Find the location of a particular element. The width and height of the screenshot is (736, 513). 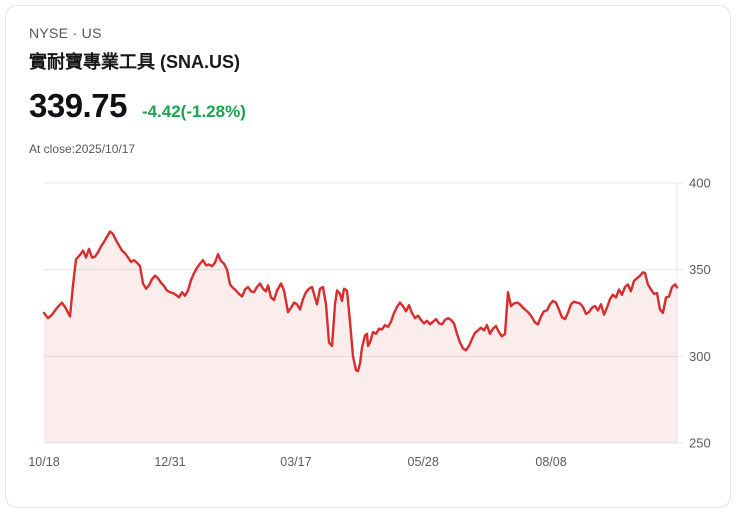

y-axis-label-300: 300 is located at coordinates (700, 356).